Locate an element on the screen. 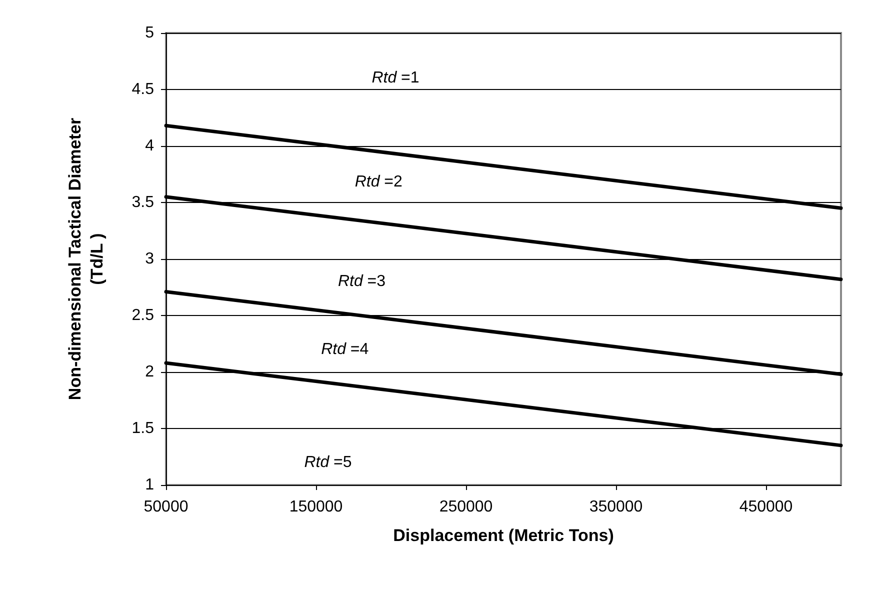 Image resolution: width=875 pixels, height=601 pixels. y-tick-label: 5 is located at coordinates (149, 33).